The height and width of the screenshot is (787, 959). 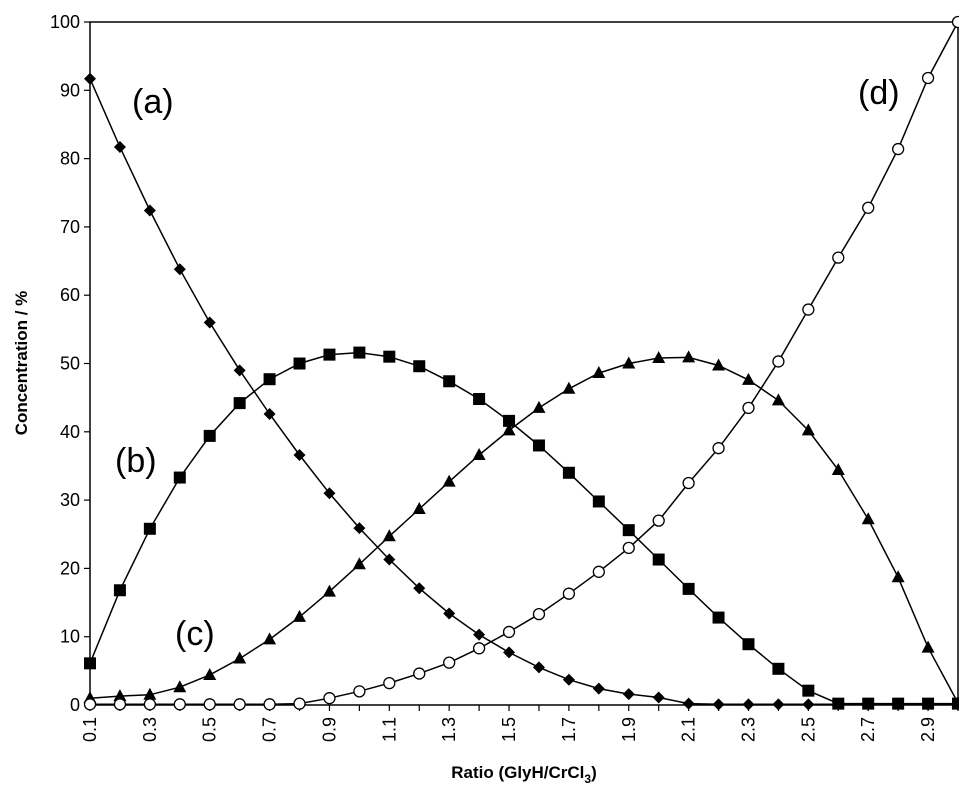 What do you see at coordinates (195, 634) in the screenshot?
I see `series-label-c: (c)` at bounding box center [195, 634].